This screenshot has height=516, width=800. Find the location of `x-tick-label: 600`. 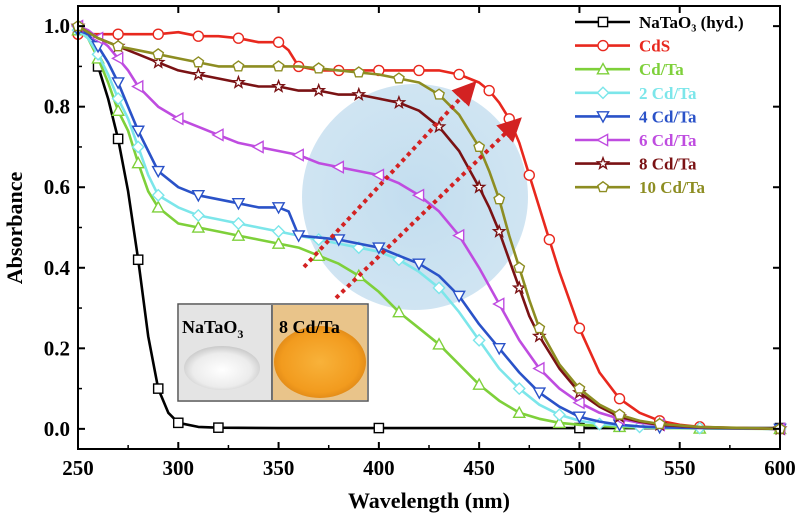

x-tick-label: 600 is located at coordinates (780, 468).